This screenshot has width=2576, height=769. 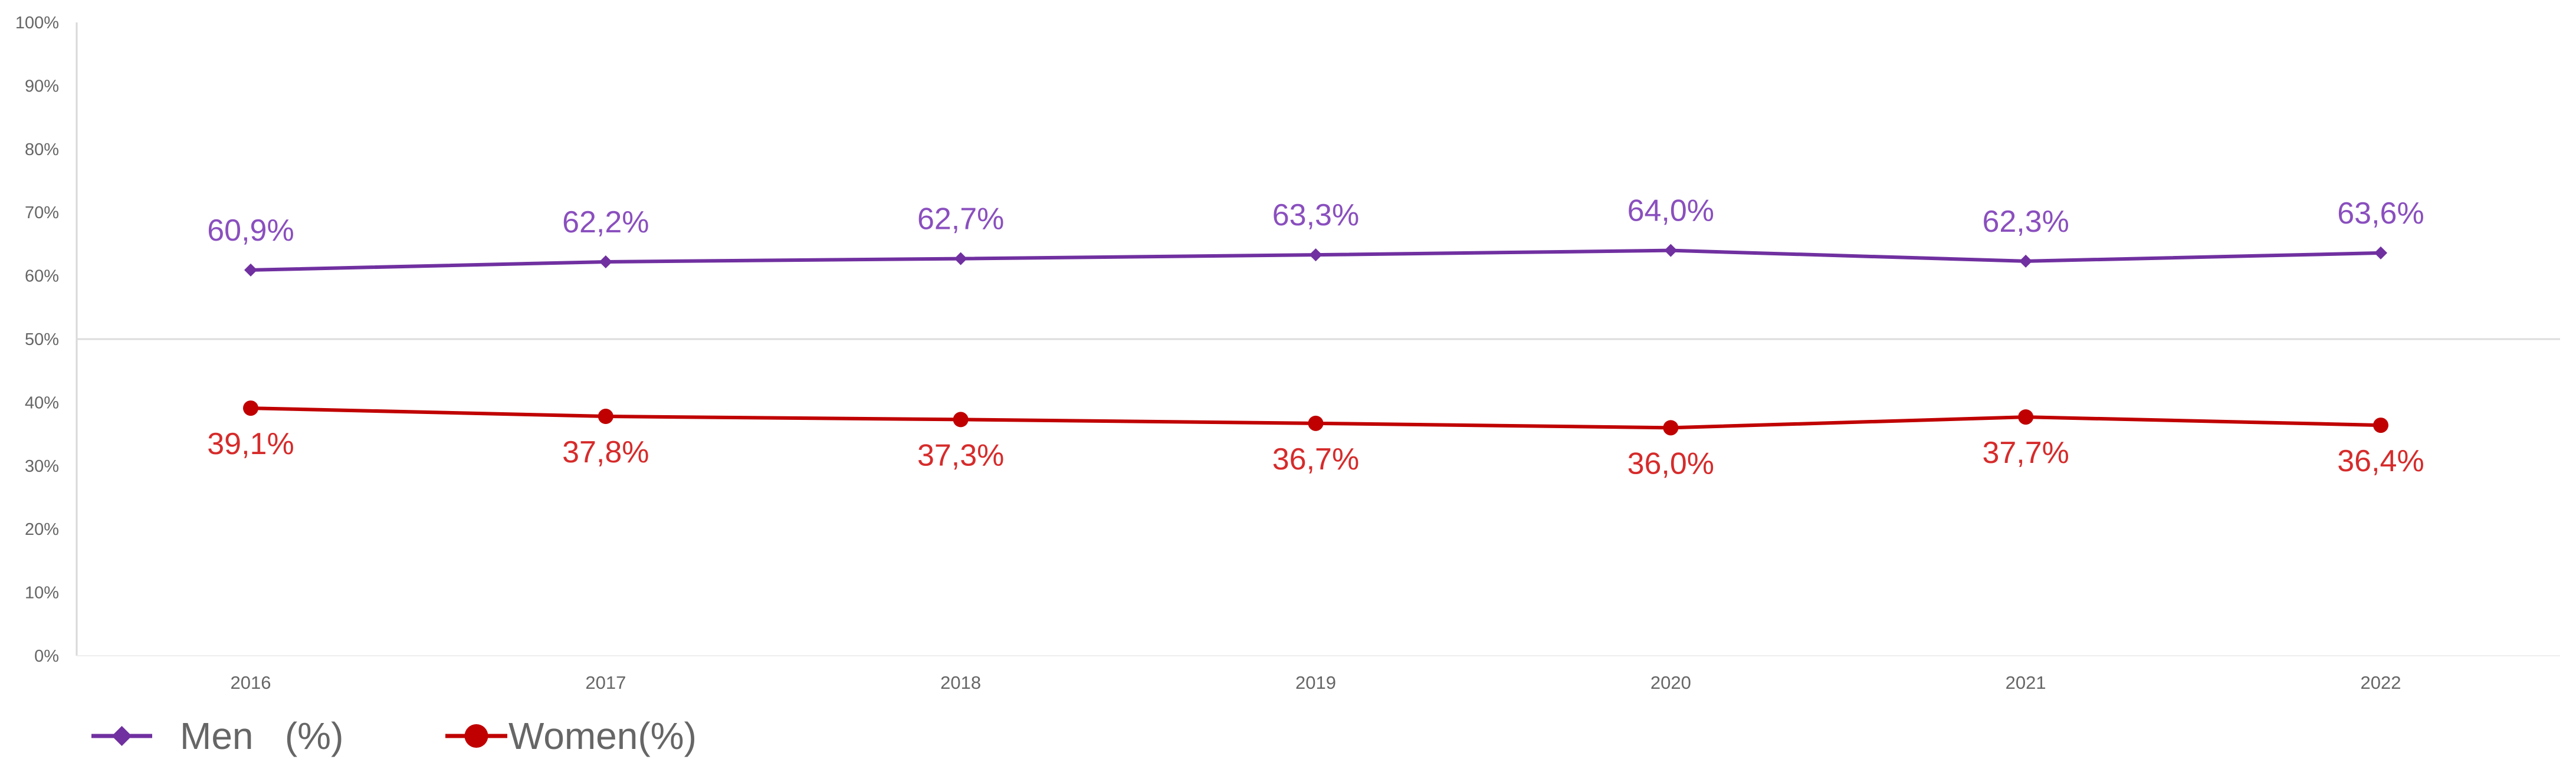 What do you see at coordinates (1670, 463) in the screenshot?
I see `women-data-label-2020: 36,0%` at bounding box center [1670, 463].